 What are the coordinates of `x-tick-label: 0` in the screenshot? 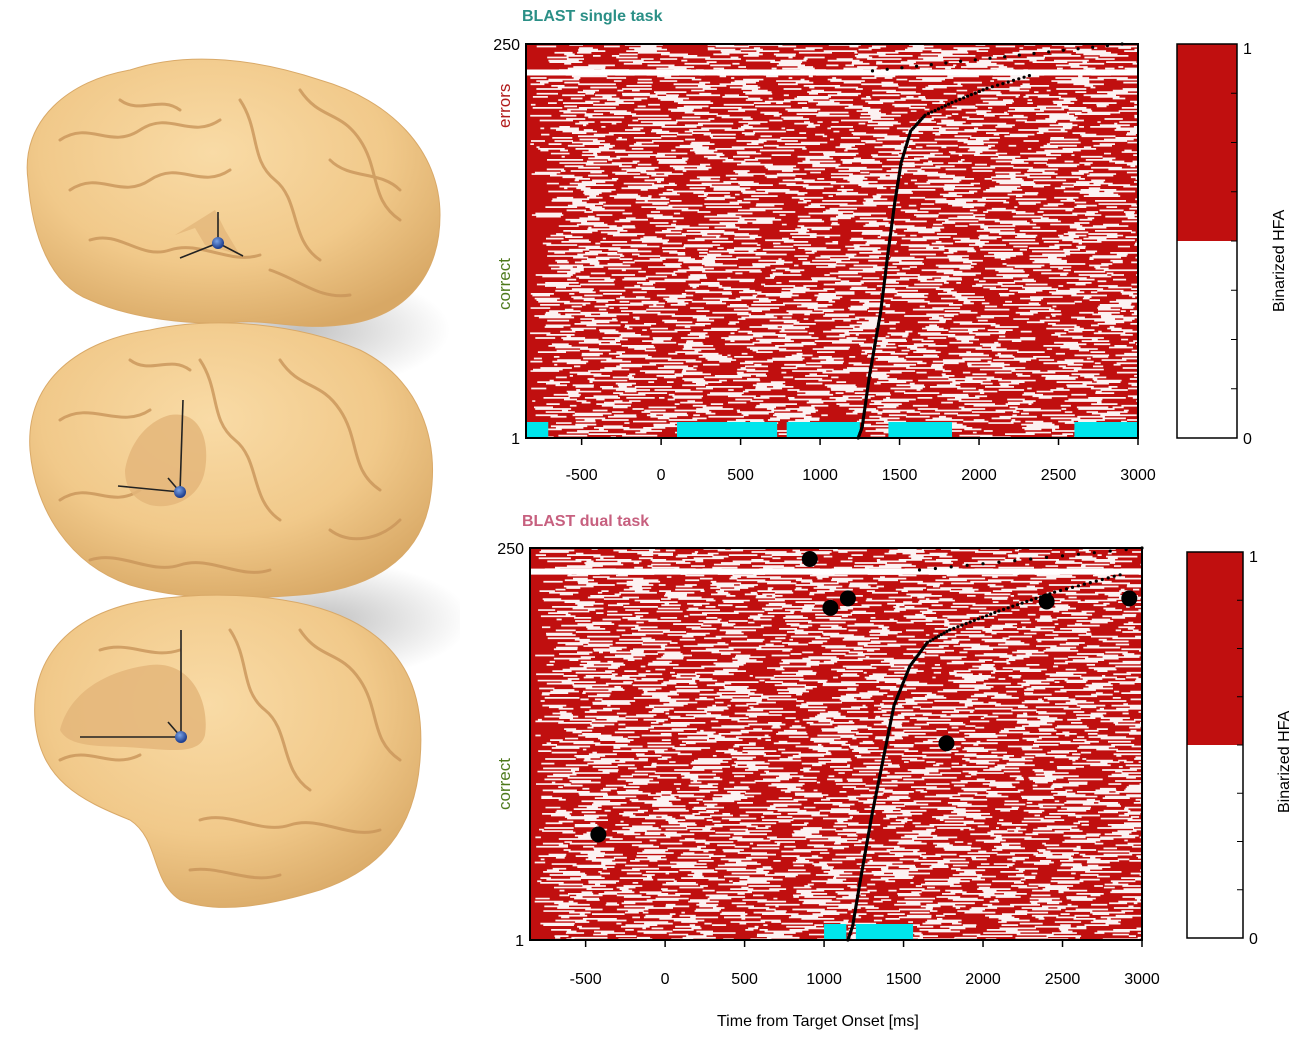 It's located at (661, 475).